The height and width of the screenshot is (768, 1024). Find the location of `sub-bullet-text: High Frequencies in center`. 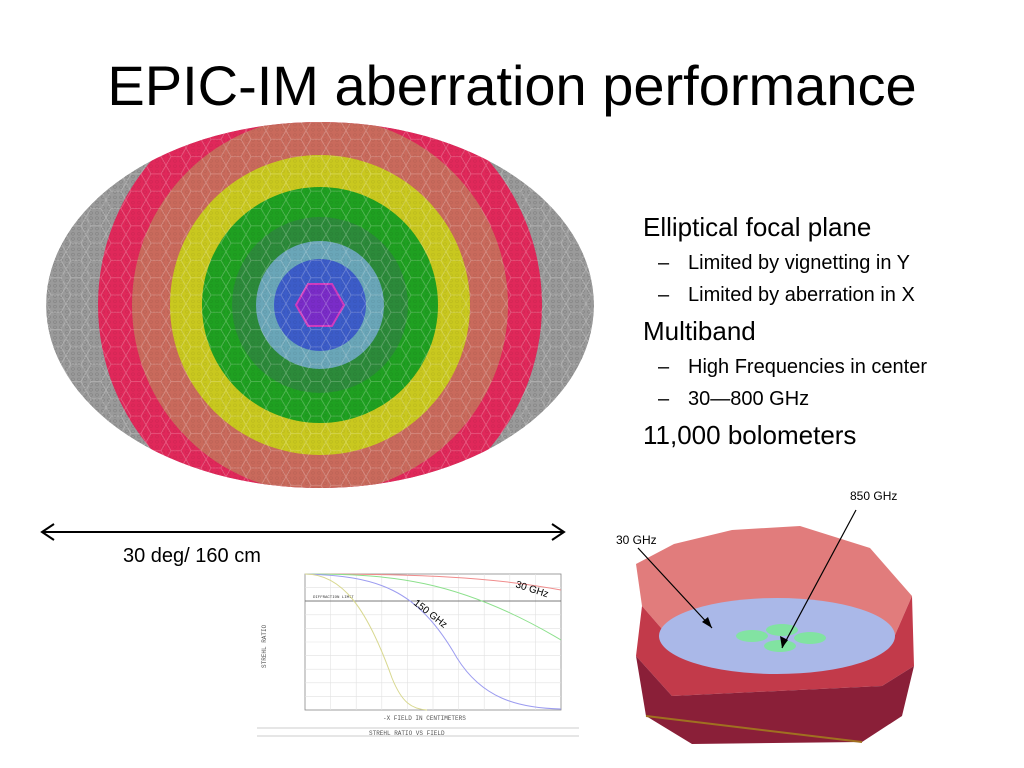

sub-bullet-text: High Frequencies in center is located at coordinates (808, 367).